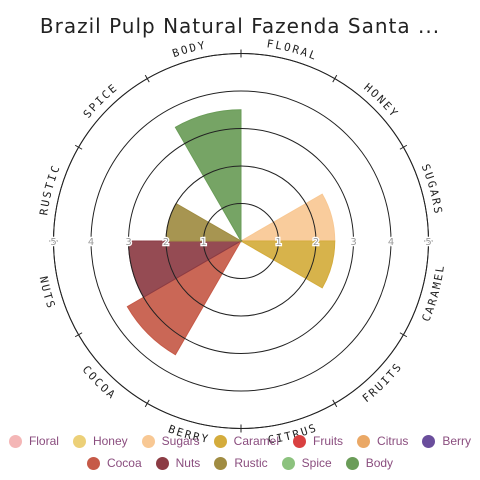 This screenshot has height=480, width=480. I want to click on sector-cocoa, so click(184, 297).